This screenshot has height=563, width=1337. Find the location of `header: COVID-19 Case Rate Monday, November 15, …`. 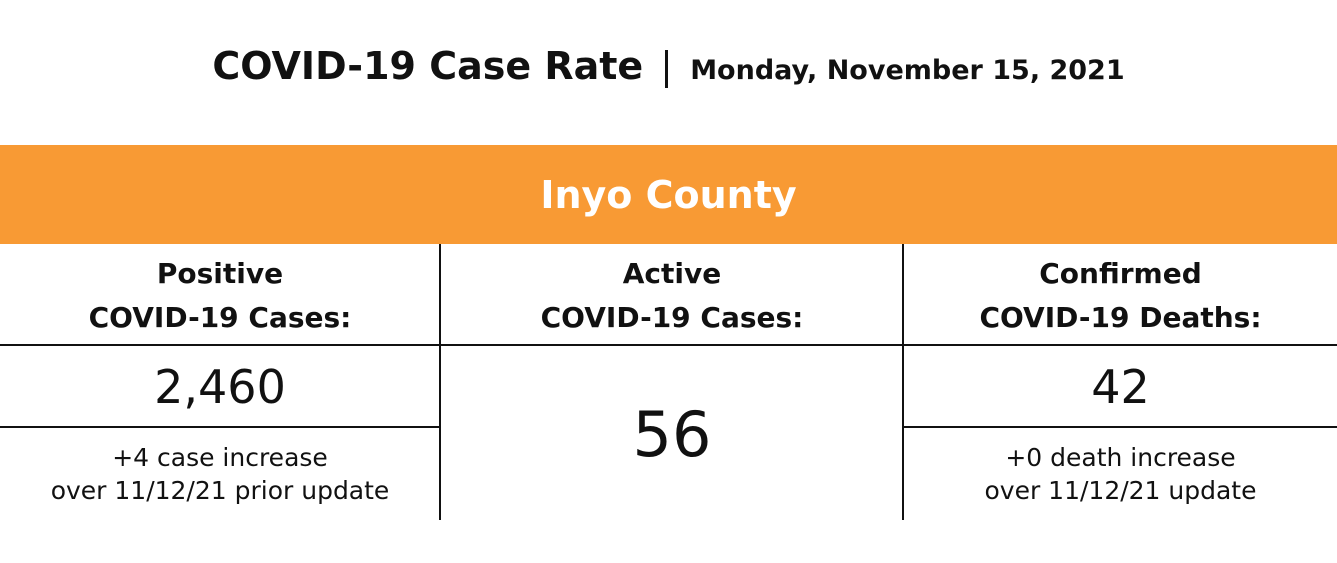

header: COVID-19 Case Rate Monday, November 15, … is located at coordinates (668, 69).